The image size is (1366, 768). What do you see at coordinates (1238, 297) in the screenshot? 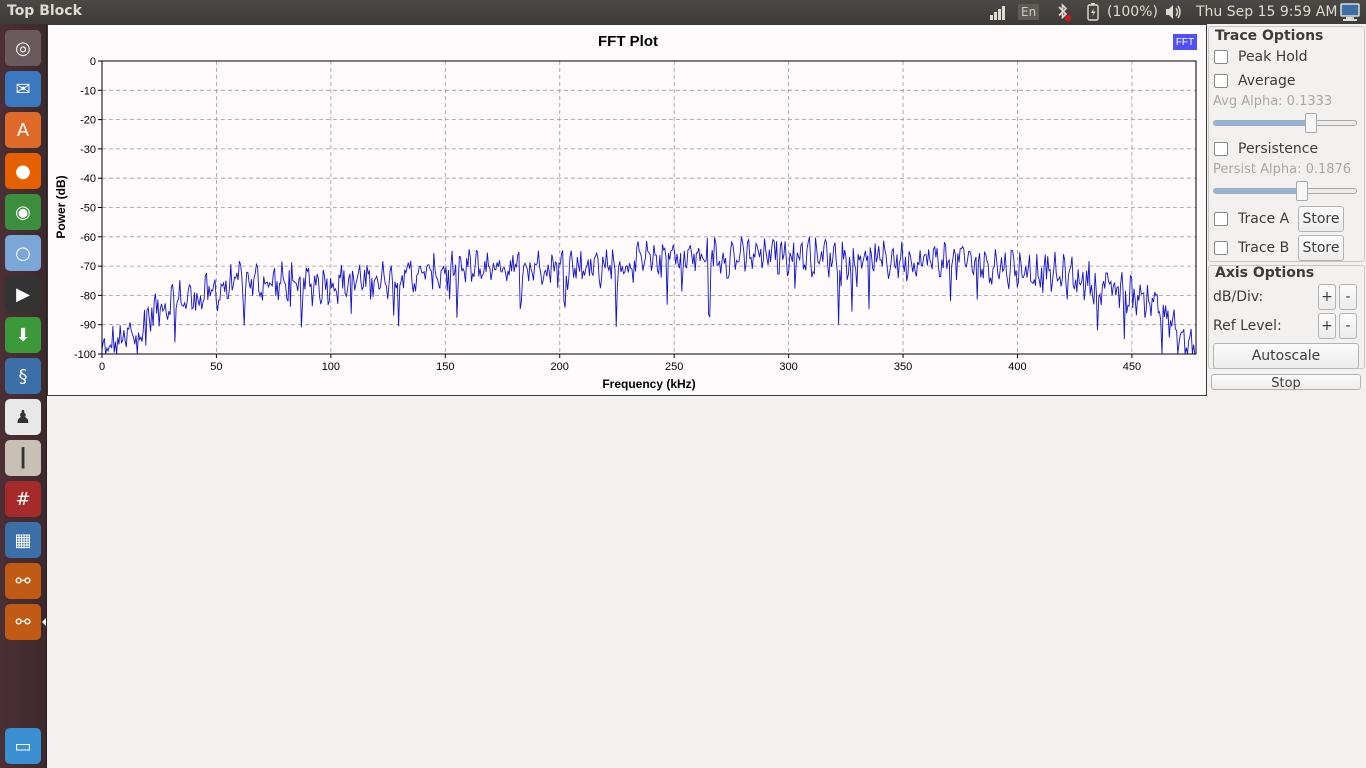
I see `db-div-label: dB/Div:` at bounding box center [1238, 297].